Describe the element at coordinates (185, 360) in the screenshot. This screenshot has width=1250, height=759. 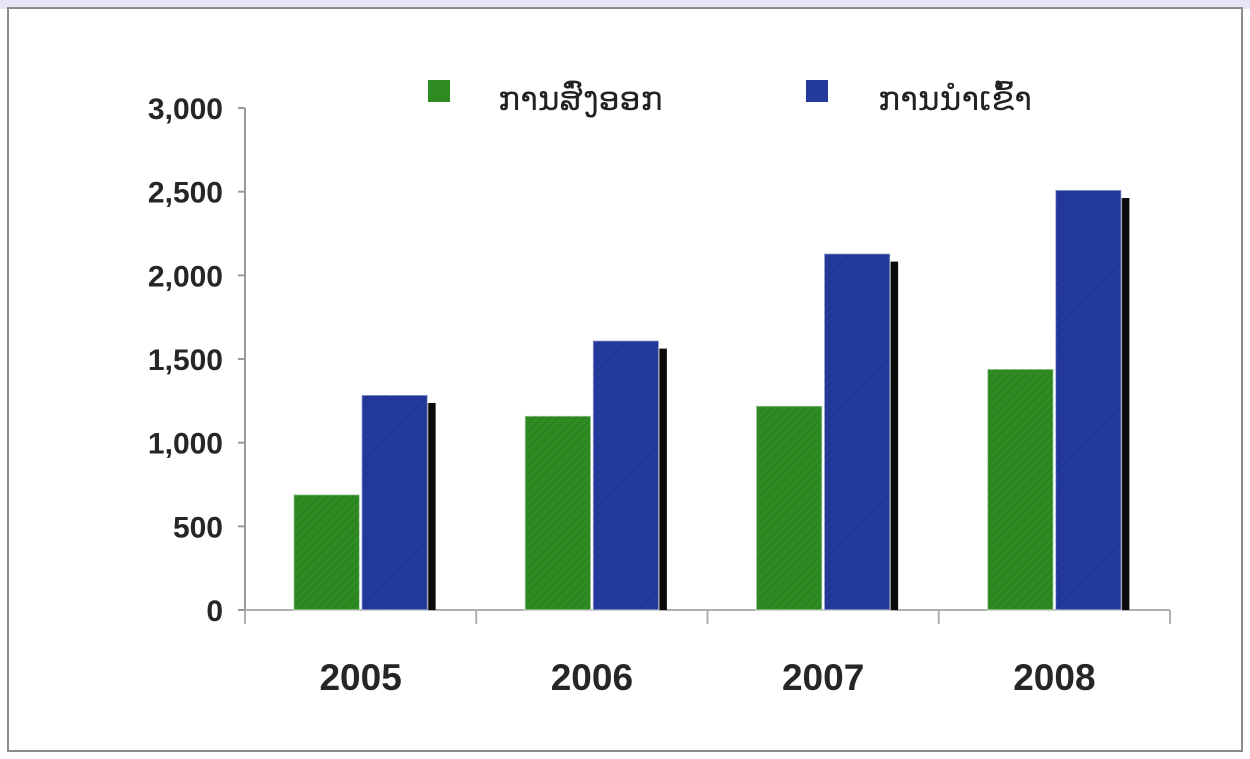
I see `y-tick-label: 1,500` at that location.